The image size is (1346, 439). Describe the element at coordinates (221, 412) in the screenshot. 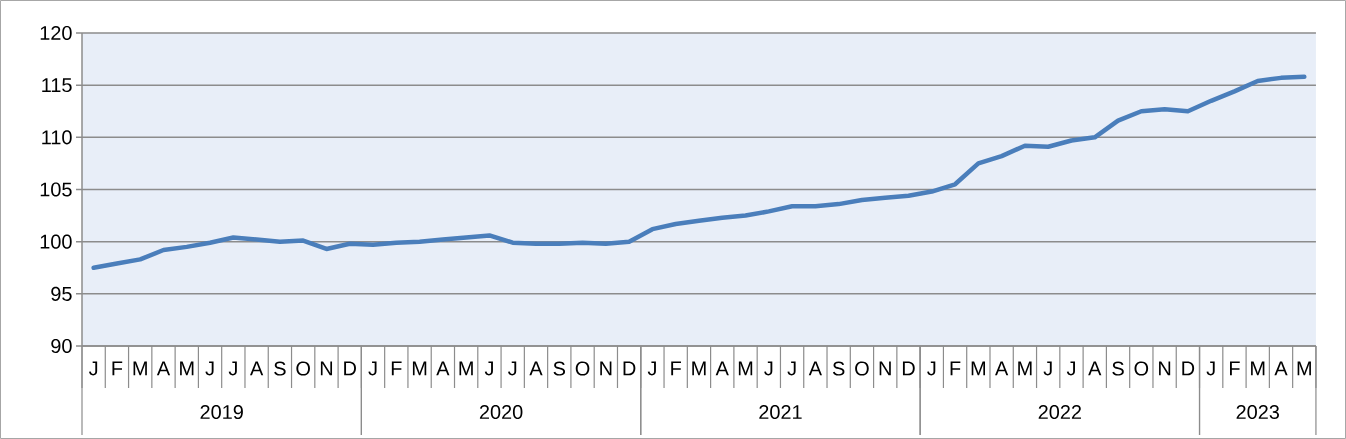

I see `text: 2019` at that location.